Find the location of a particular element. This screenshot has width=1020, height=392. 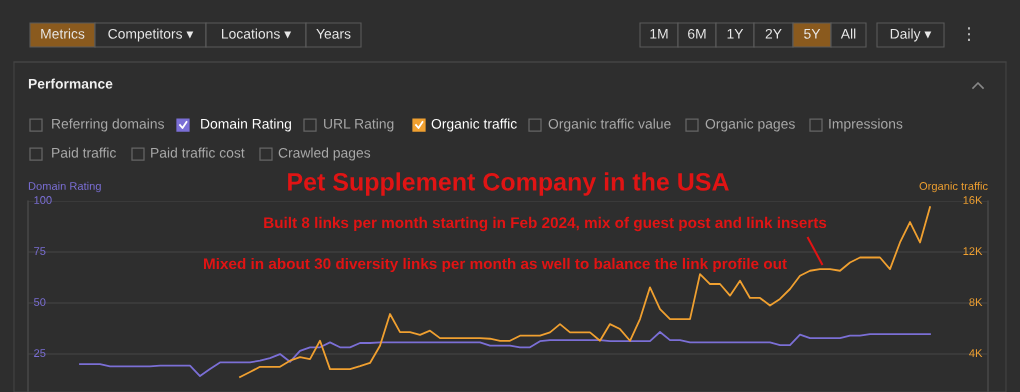

y-tick-label: 100 is located at coordinates (43, 200).